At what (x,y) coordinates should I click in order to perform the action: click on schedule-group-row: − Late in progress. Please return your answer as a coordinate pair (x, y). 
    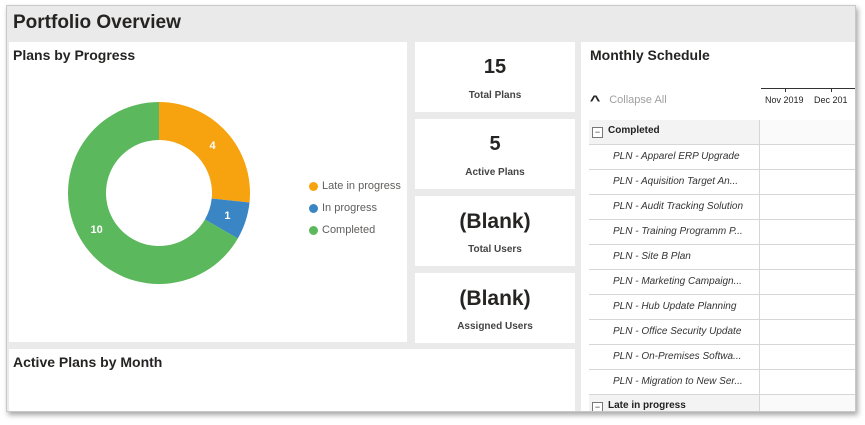
    Looking at the image, I should click on (722, 403).